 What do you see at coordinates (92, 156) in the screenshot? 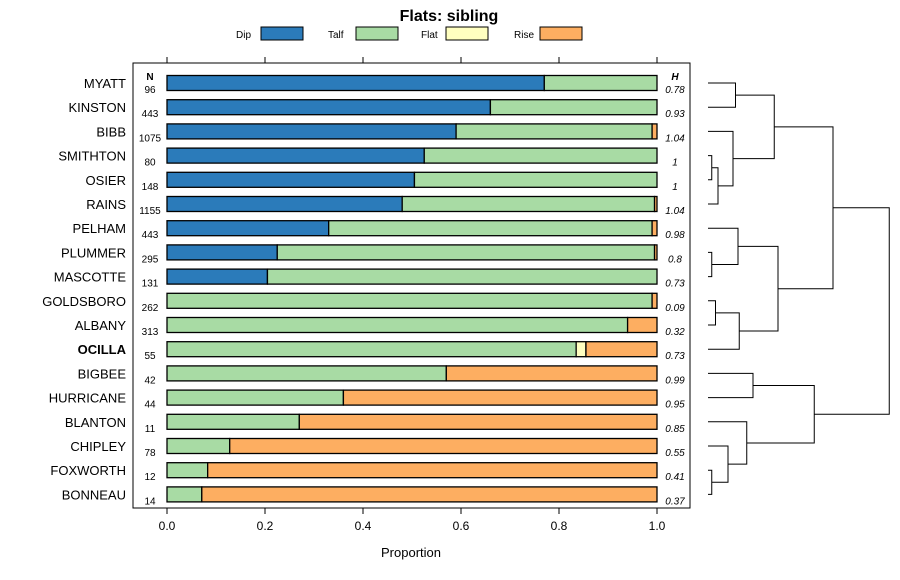
I see `row-label: SMITHTON` at bounding box center [92, 156].